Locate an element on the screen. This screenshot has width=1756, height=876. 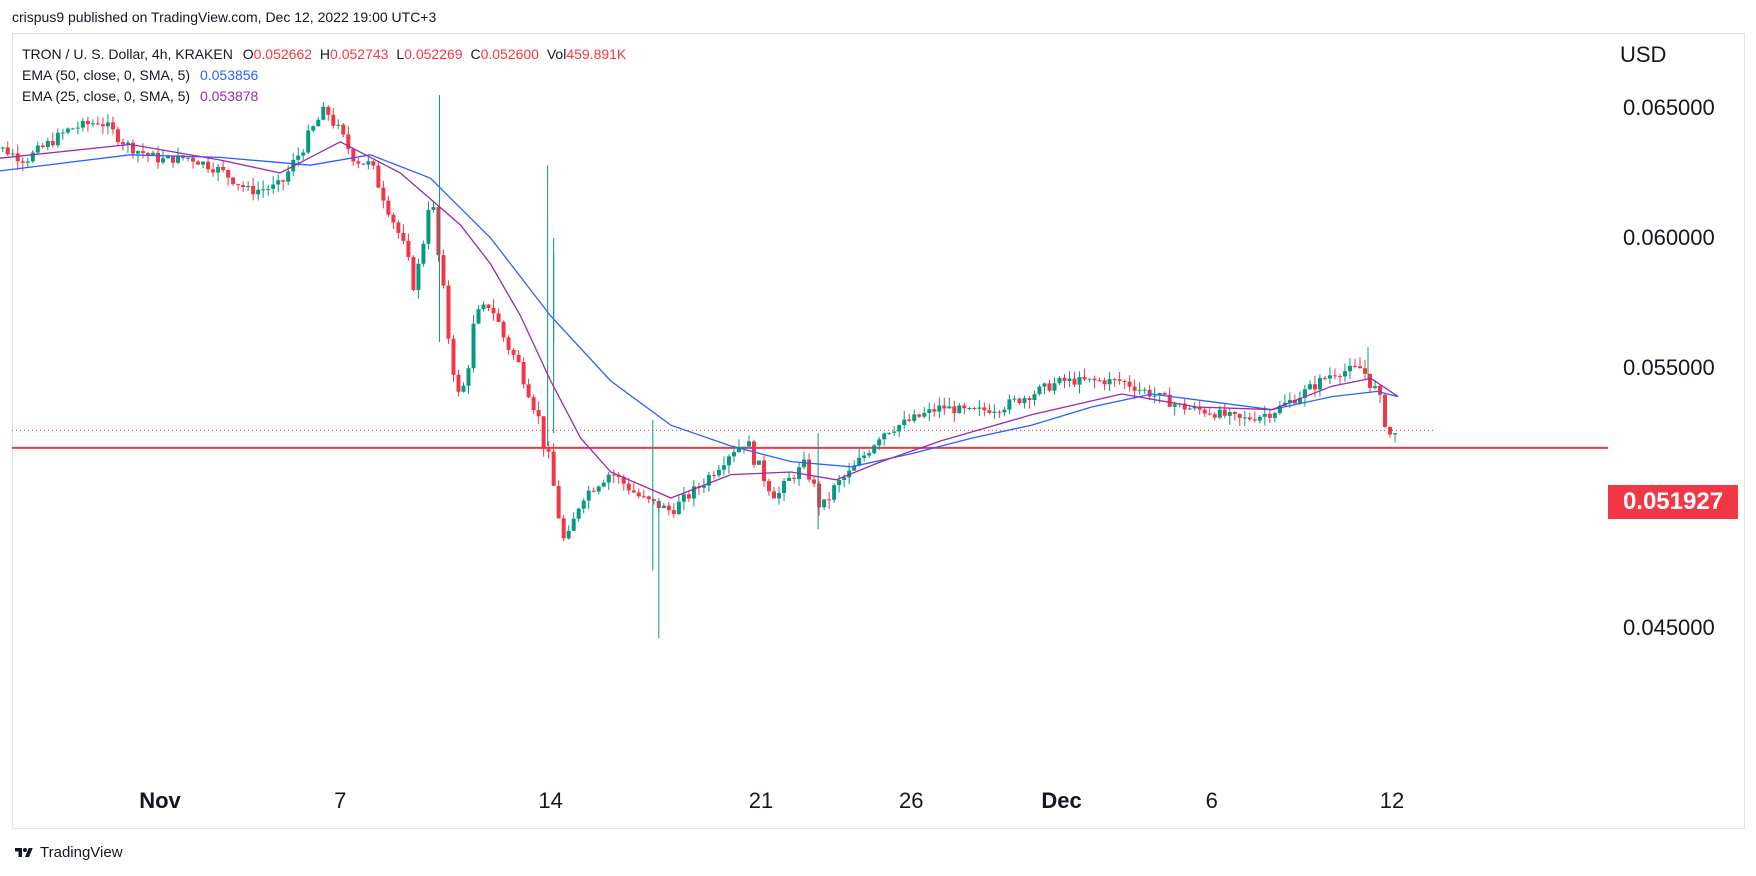
ema25-row: EMA (25, close, 0, SMA, 5) 0.053878 is located at coordinates (324, 96).